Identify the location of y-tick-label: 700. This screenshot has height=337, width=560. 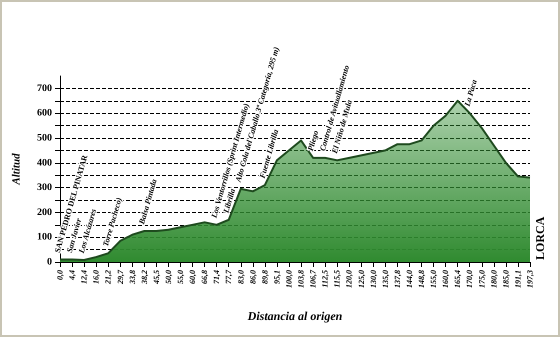
(44, 88).